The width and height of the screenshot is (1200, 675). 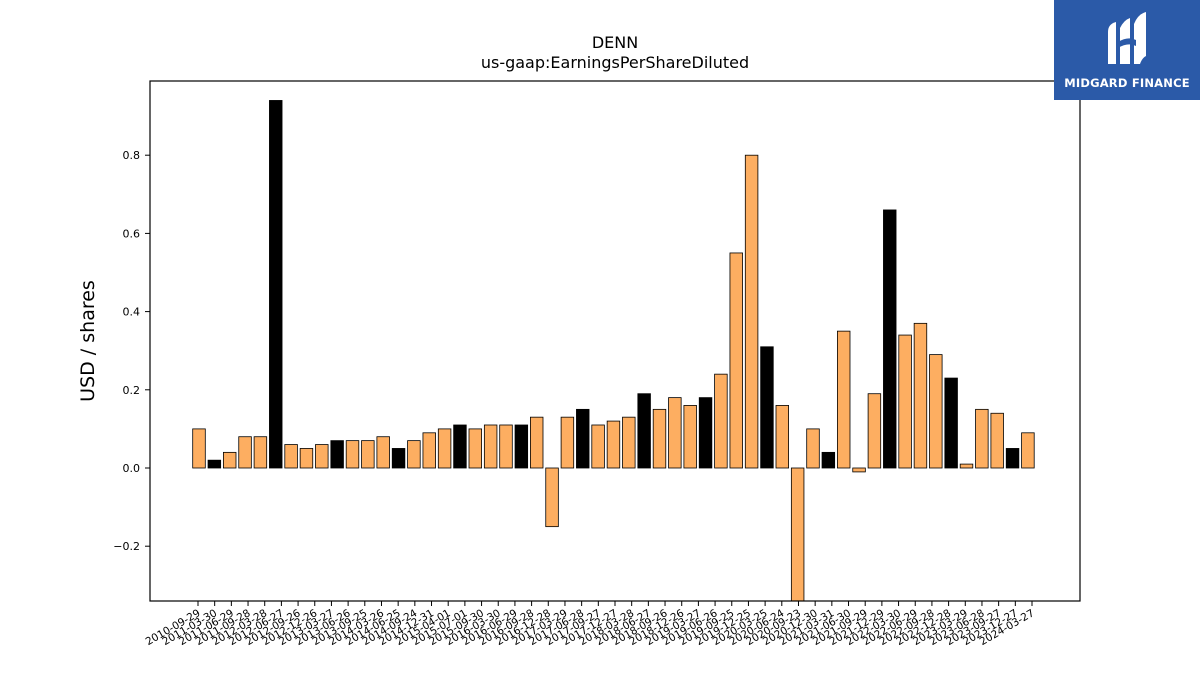 I want to click on y-axis: −0.2 0.0 0.2 0.4 0.6 0.8, so click(x=131, y=351).